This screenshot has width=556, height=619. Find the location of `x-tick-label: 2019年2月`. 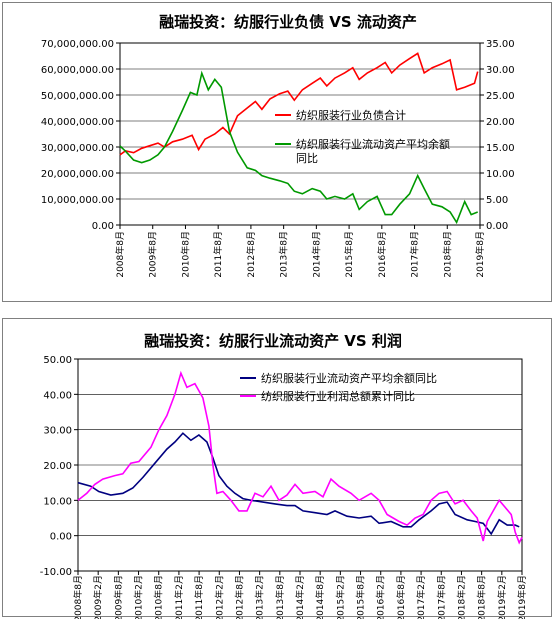

x-tick-label: 2019年2月 is located at coordinates (502, 597).